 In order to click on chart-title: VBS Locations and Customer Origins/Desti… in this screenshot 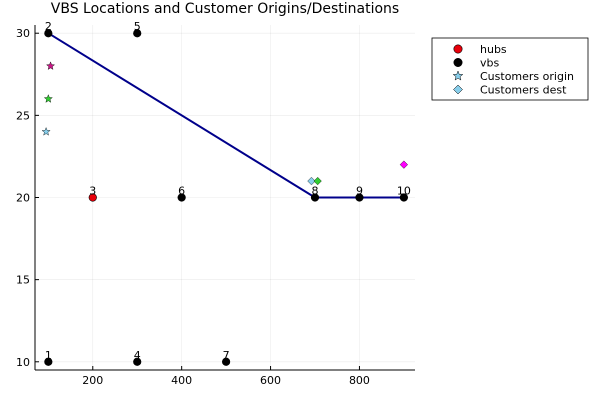, I will do `click(225, 9)`.